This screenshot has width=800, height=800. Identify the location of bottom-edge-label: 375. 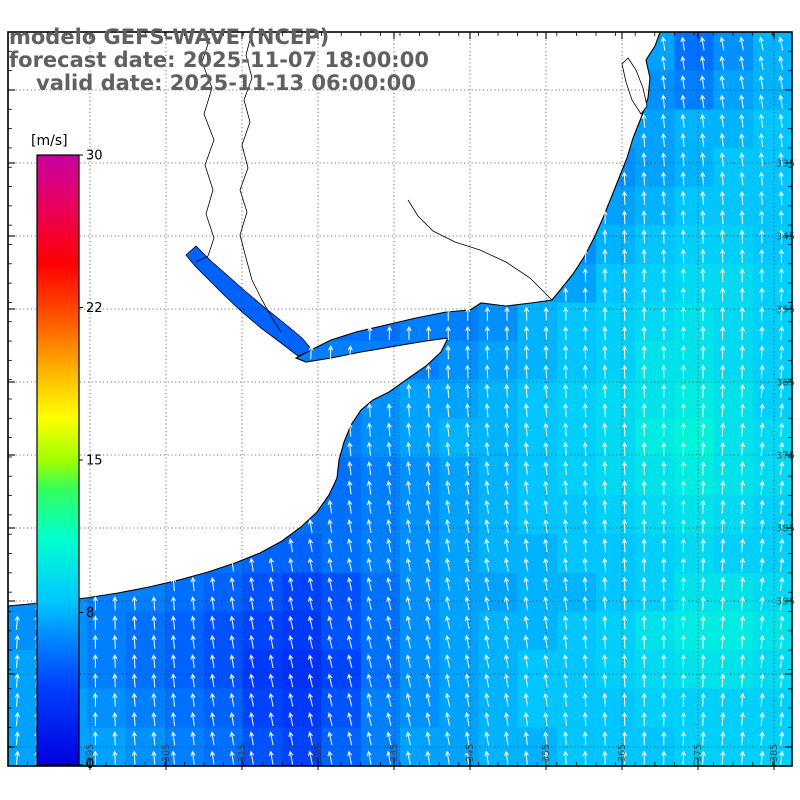
(698, 753).